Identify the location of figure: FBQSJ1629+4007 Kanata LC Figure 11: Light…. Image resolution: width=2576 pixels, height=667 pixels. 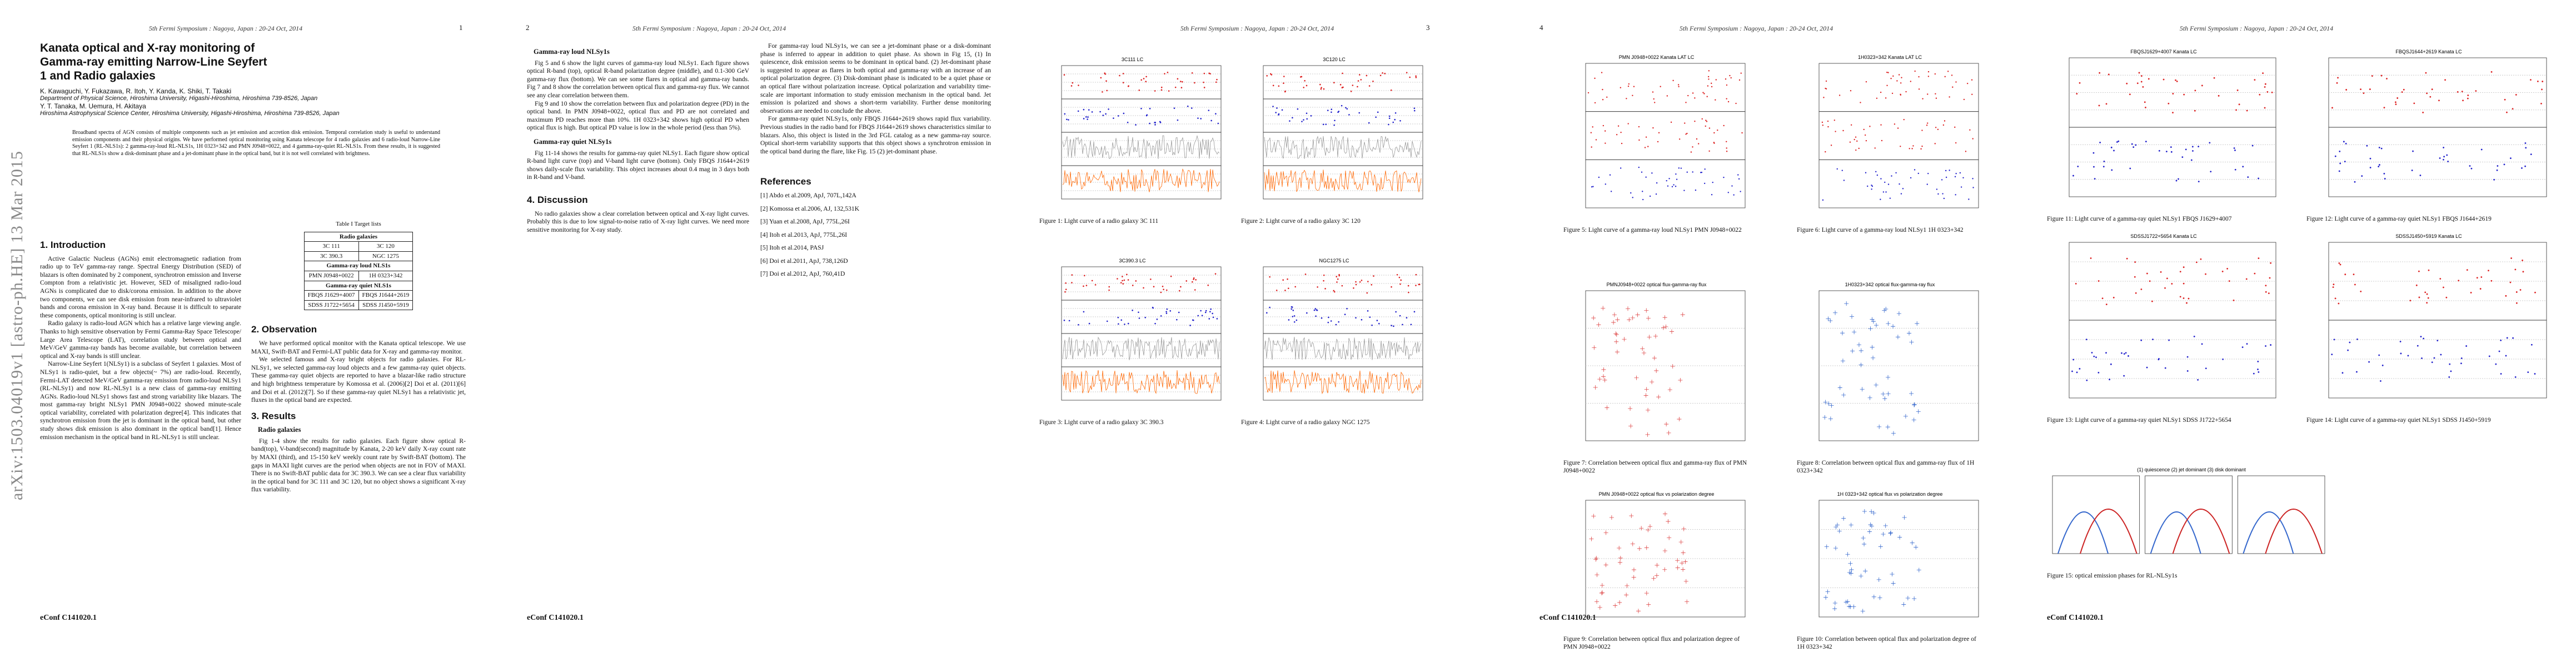
(2163, 135).